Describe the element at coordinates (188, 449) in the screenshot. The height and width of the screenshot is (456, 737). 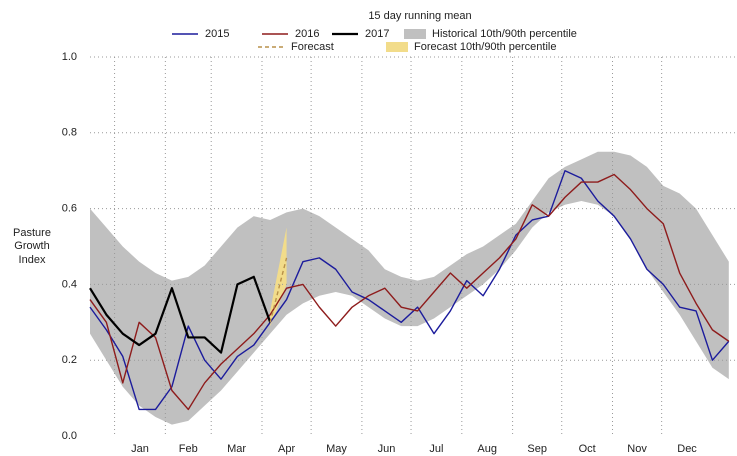
I see `x-tick-label: Feb` at that location.